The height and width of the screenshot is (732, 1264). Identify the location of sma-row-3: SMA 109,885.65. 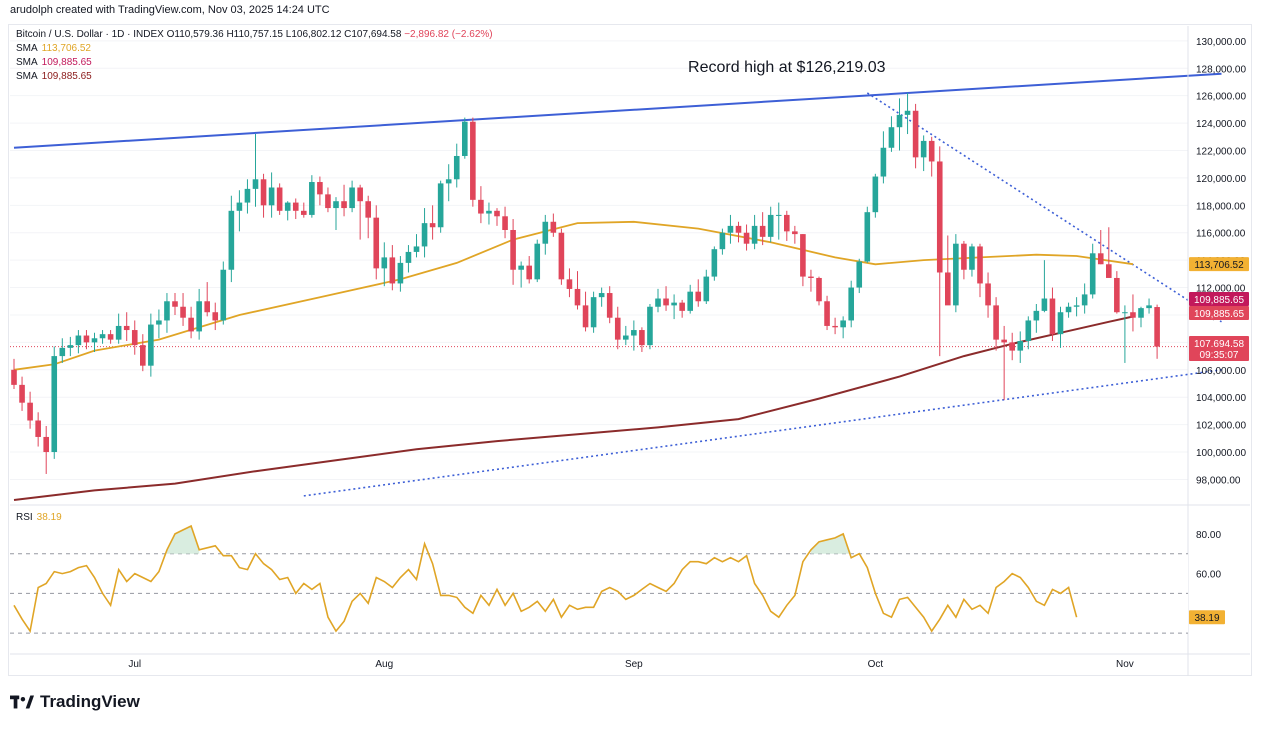
(254, 77).